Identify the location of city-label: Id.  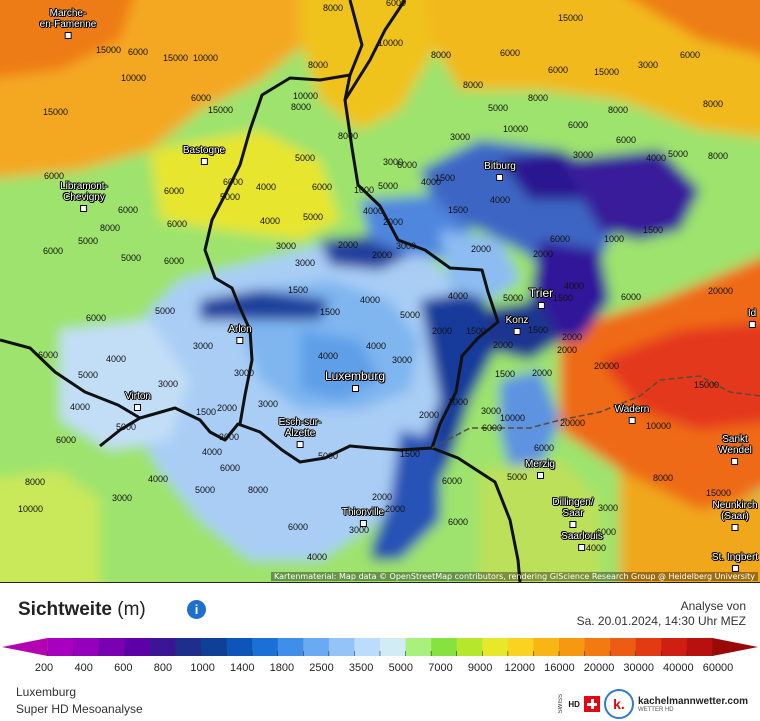
(752, 318).